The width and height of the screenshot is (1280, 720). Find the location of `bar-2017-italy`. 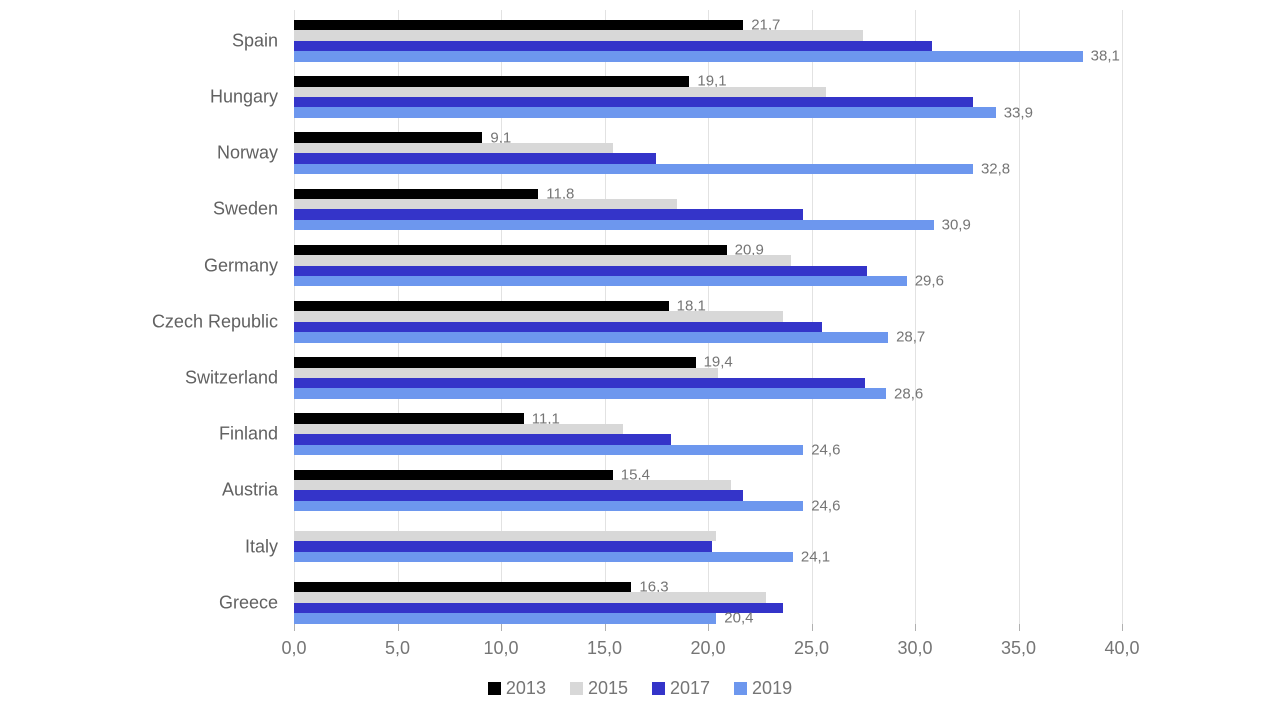

bar-2017-italy is located at coordinates (503, 546).